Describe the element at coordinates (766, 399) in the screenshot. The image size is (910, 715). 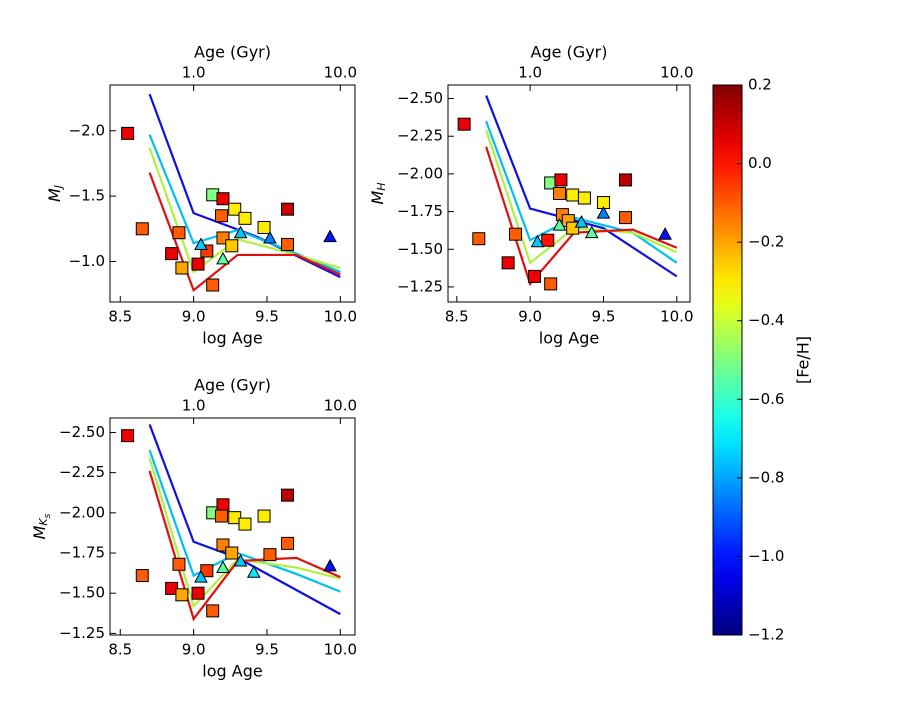
I see `colorbar-tick-label: −0.6` at that location.